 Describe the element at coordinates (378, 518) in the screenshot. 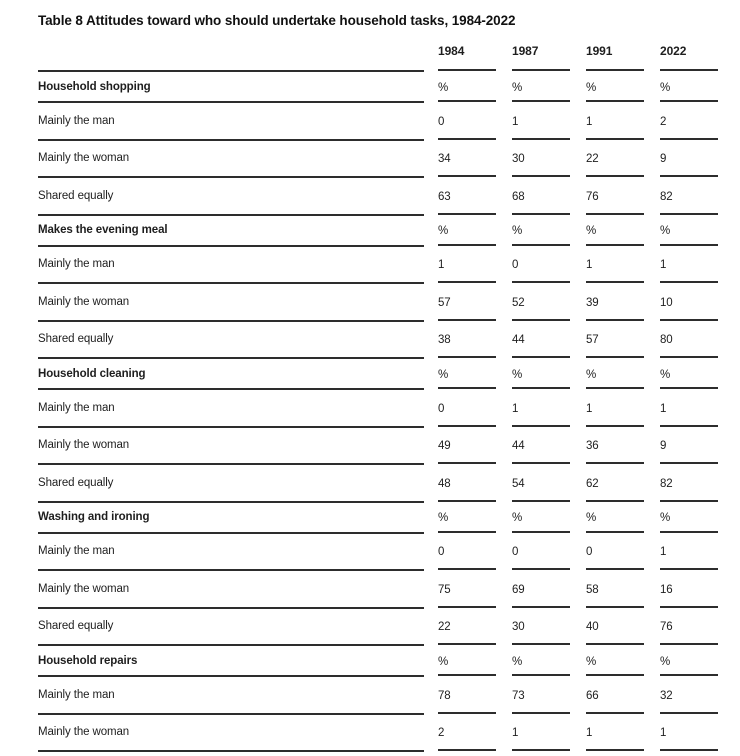

I see `section-header-row: Washing and ironing%%%%` at that location.